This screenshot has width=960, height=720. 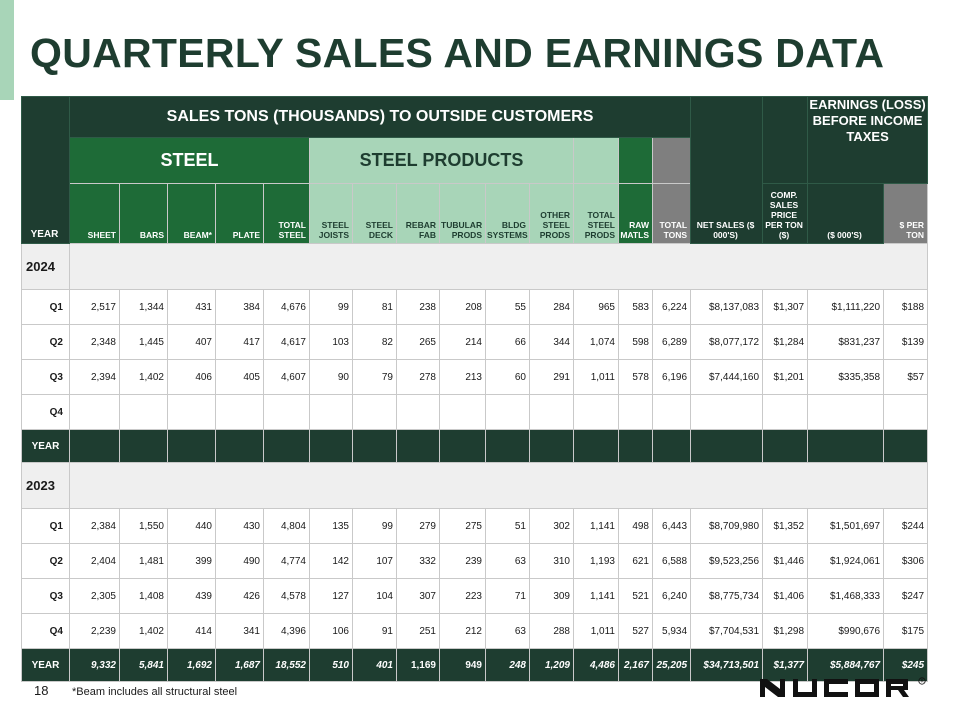 I want to click on cell-total_tons: 5,934, so click(x=671, y=631).